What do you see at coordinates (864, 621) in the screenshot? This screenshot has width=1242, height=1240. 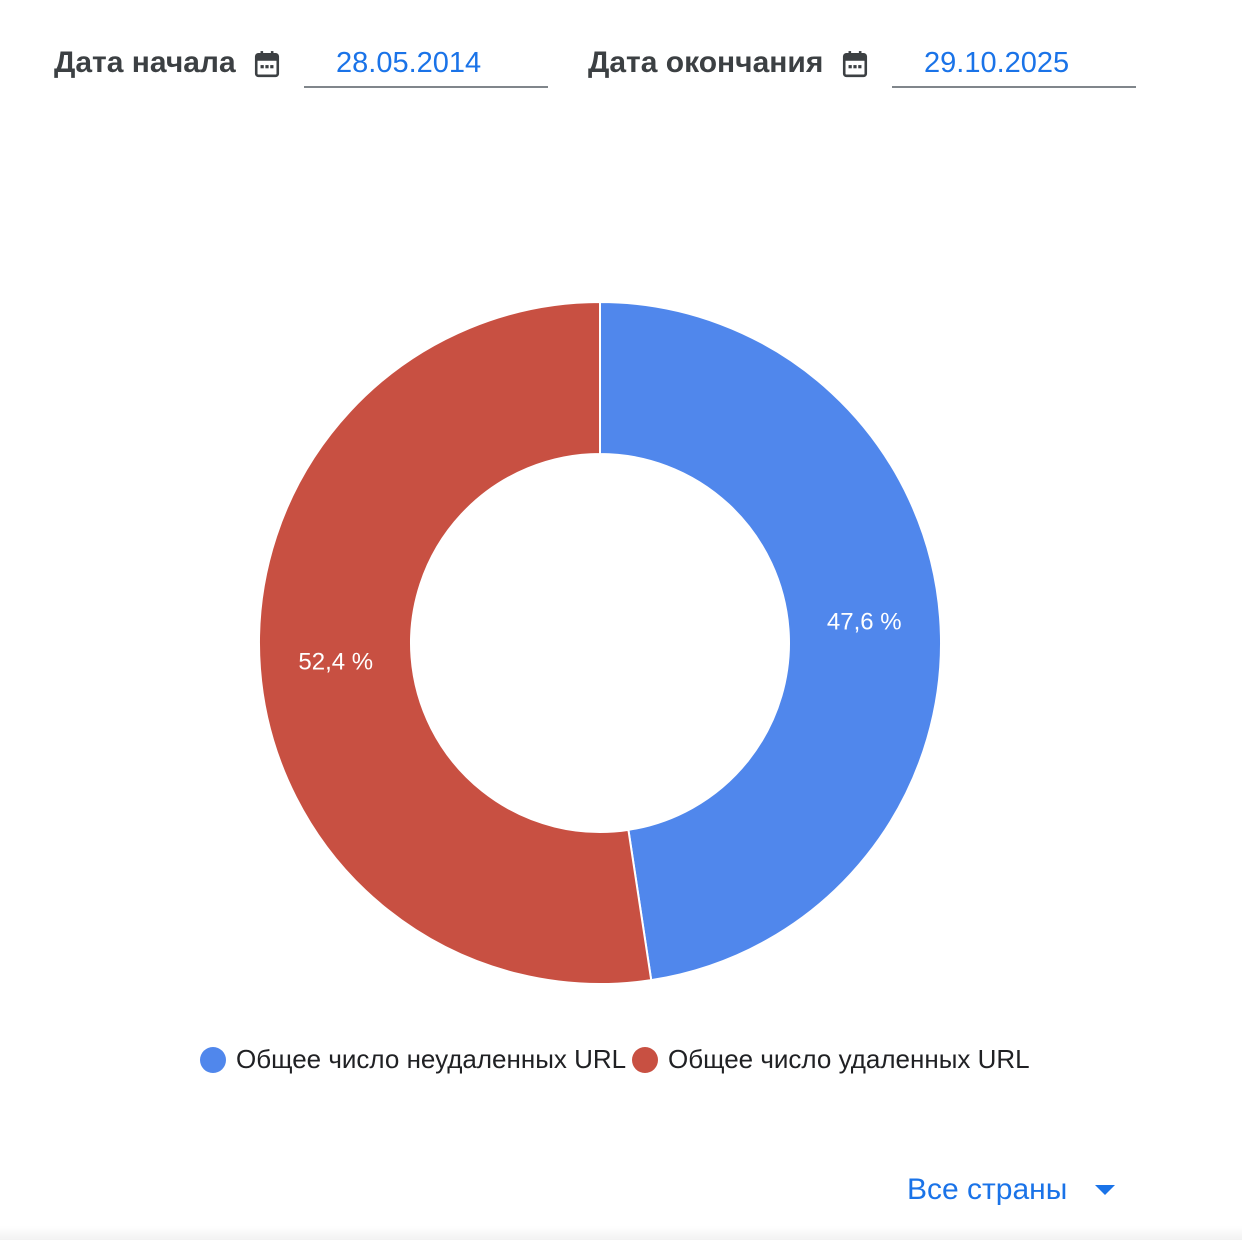 I see `slice-percent-label: 47,6 %` at bounding box center [864, 621].